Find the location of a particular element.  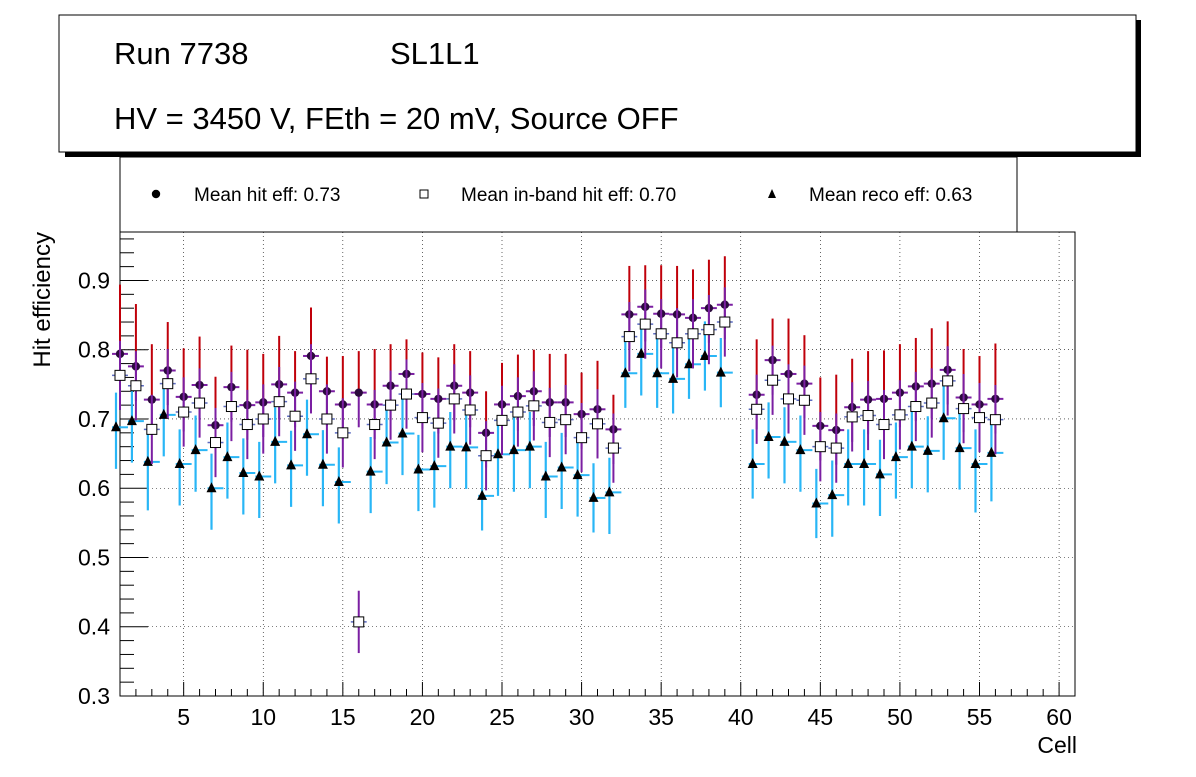

legend-reco-label: Mean reco eff: 0.63 is located at coordinates (890, 195).